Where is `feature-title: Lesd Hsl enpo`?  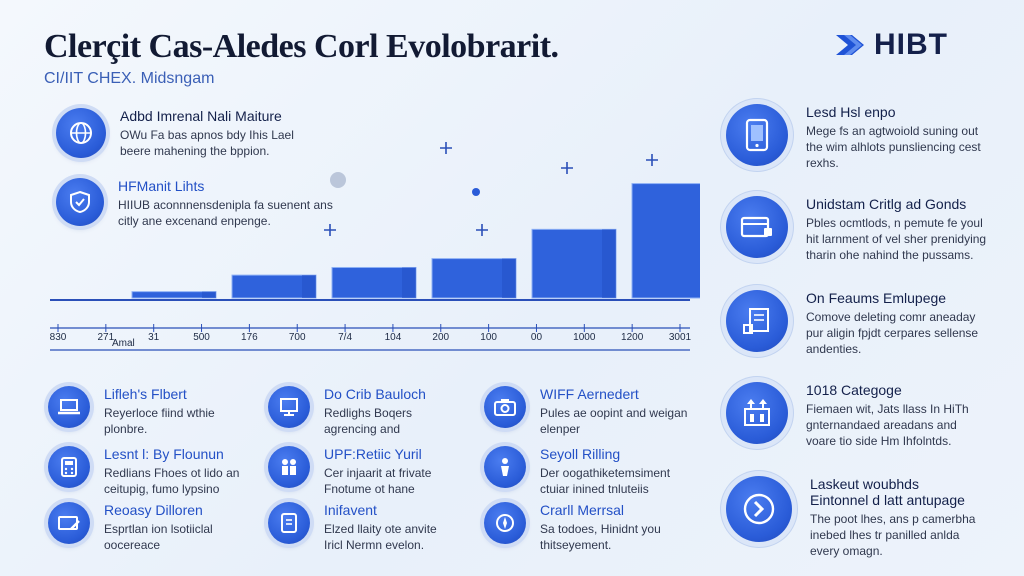
feature-title: Lesd Hsl enpo is located at coordinates (851, 112).